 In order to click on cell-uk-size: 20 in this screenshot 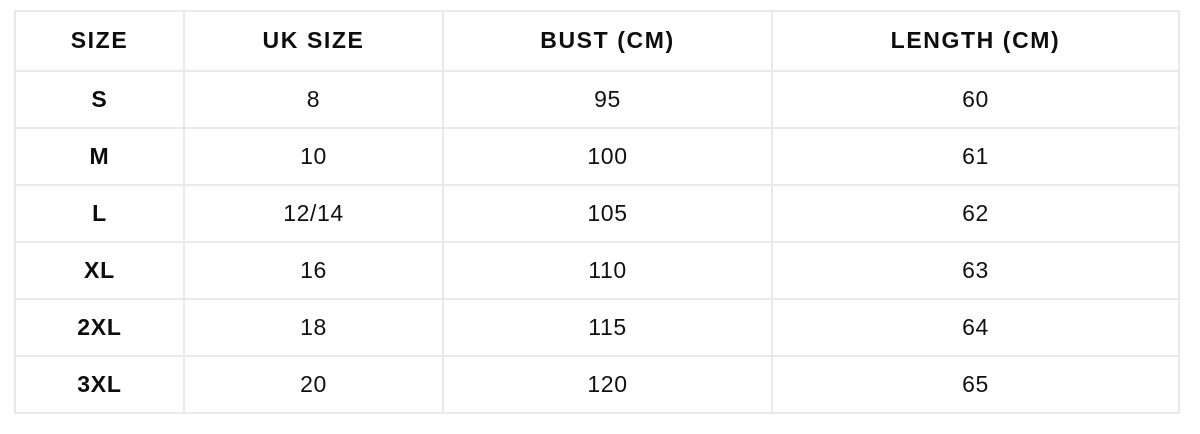, I will do `click(313, 384)`.